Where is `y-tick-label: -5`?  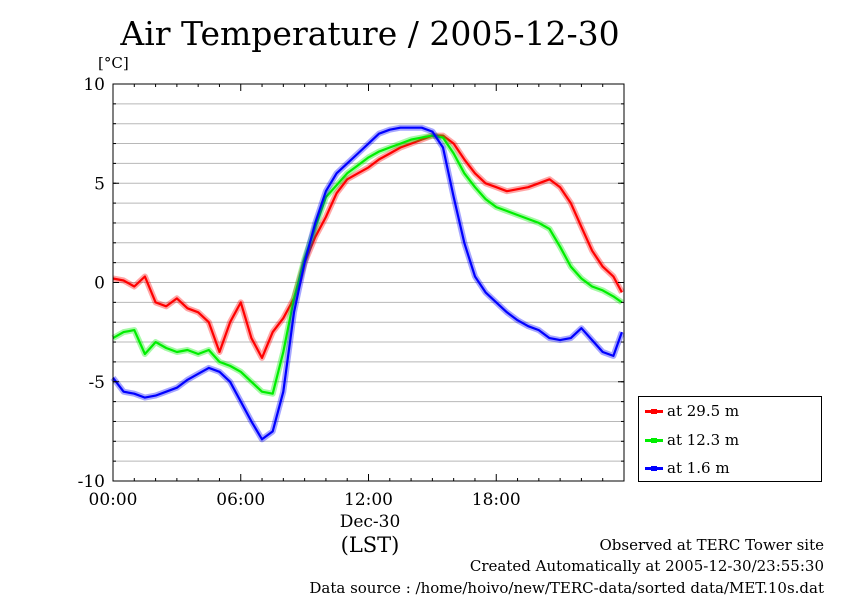 y-tick-label: -5 is located at coordinates (96, 383).